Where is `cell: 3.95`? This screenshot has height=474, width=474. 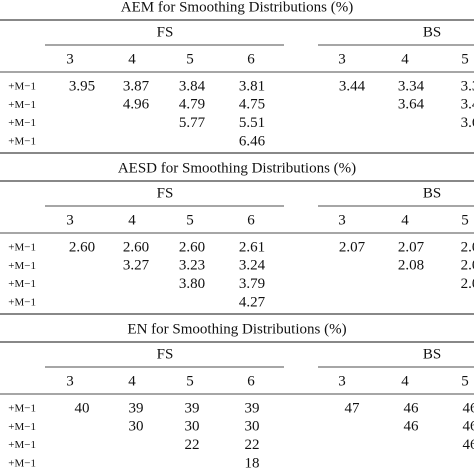
cell: 3.95 is located at coordinates (82, 86).